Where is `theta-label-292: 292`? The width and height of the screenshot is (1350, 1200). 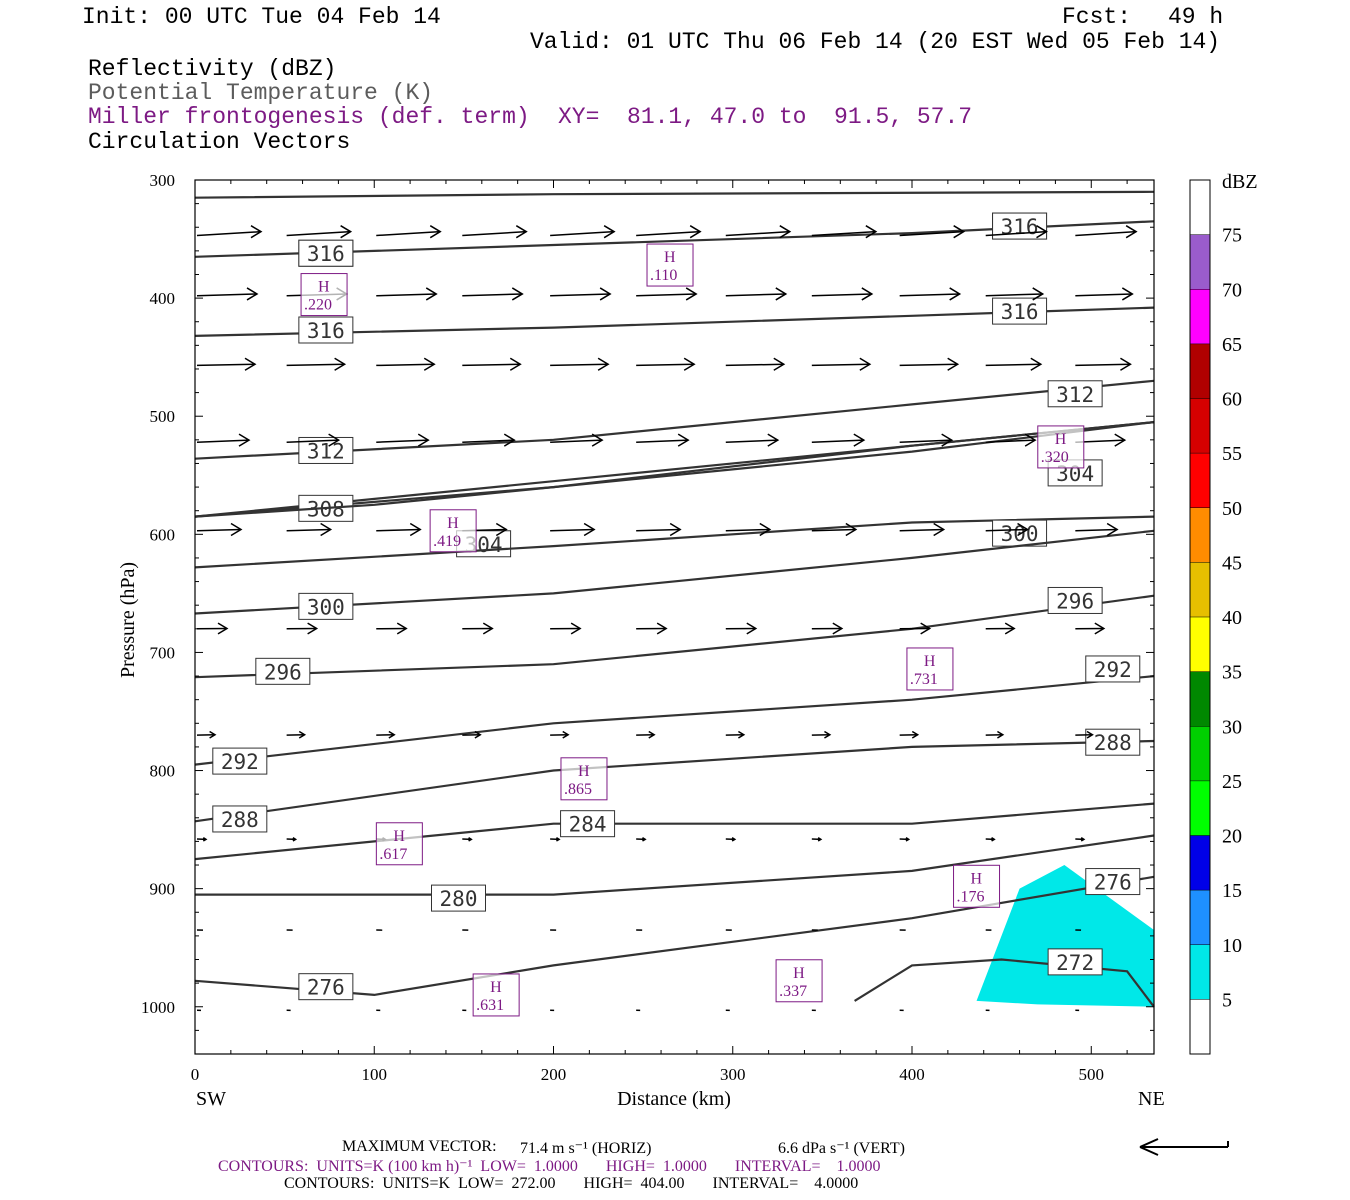
theta-label-292: 292 is located at coordinates (1113, 670).